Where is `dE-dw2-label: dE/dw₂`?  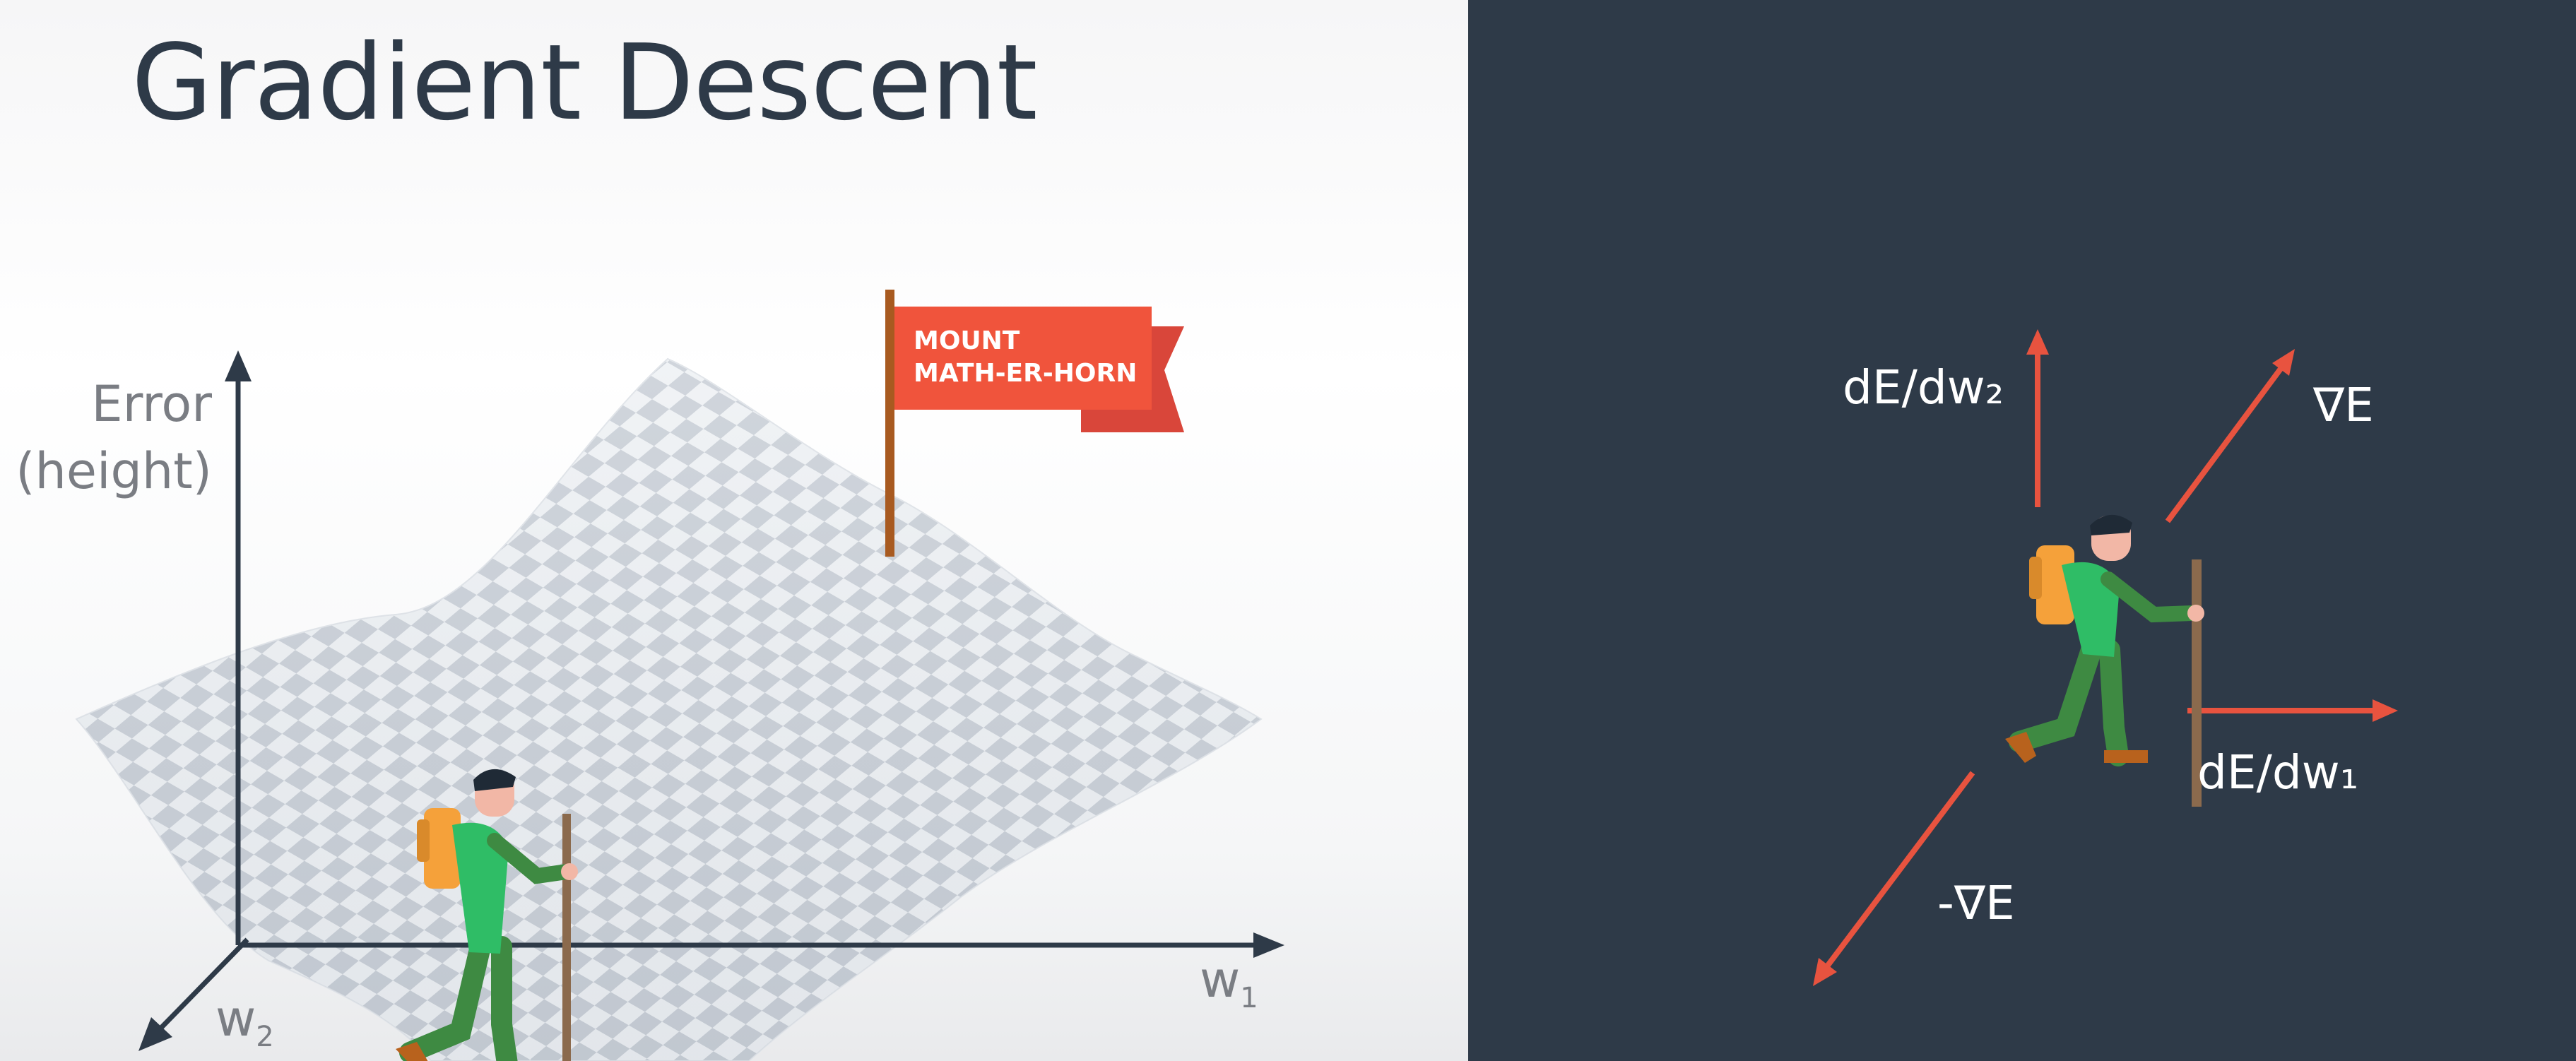
dE-dw2-label: dE/dw₂ is located at coordinates (1923, 387).